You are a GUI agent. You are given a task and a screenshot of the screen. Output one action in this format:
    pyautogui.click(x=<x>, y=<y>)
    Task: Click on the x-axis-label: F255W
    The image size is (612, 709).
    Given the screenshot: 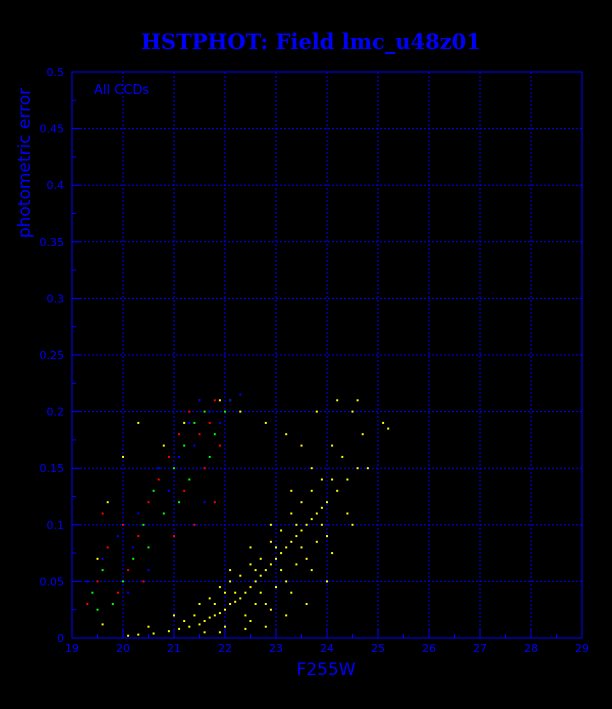 What is the action you would take?
    pyautogui.click(x=325, y=670)
    